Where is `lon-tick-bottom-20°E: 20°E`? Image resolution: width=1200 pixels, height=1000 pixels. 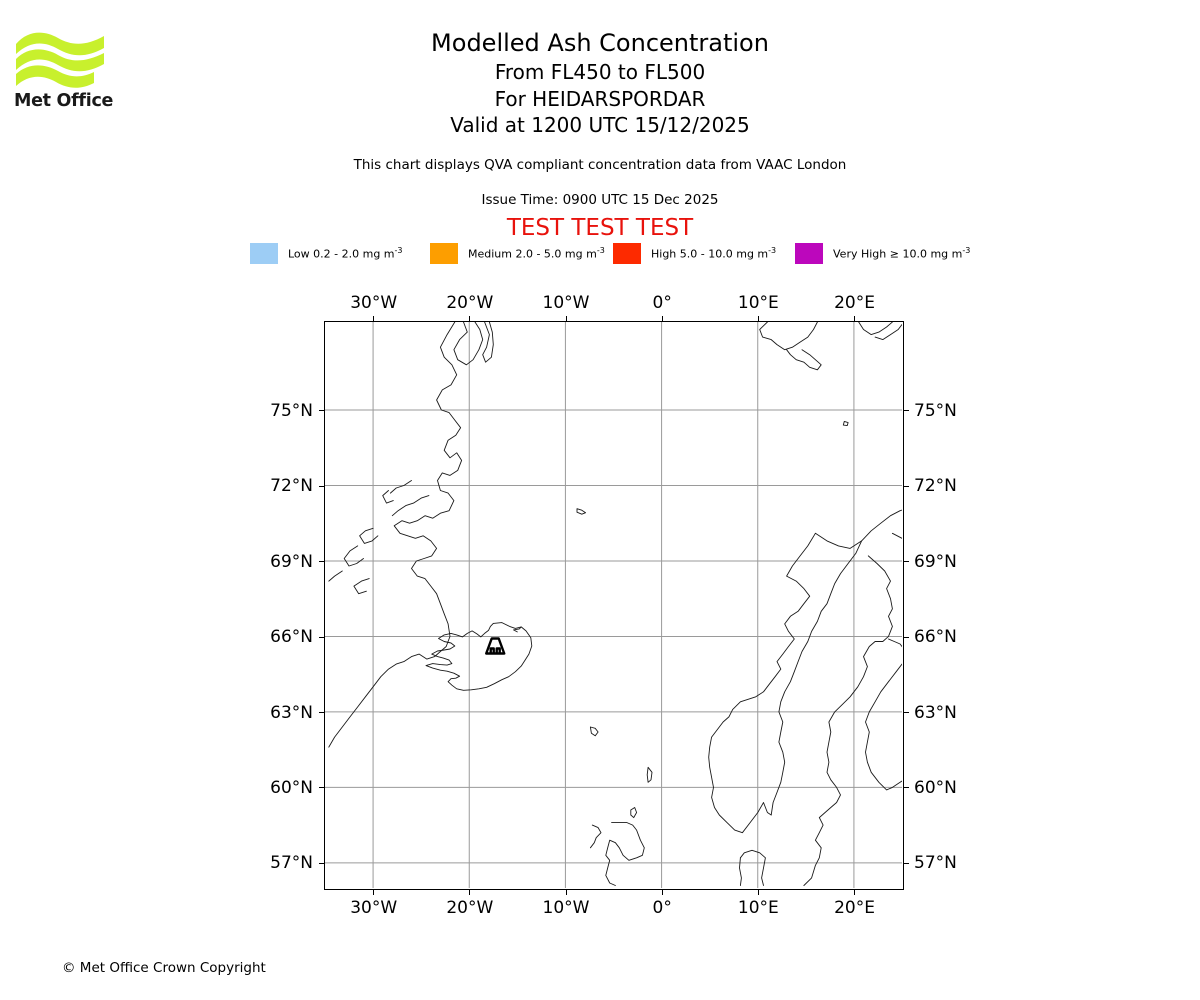
lon-tick-bottom-20°E: 20°E is located at coordinates (854, 908).